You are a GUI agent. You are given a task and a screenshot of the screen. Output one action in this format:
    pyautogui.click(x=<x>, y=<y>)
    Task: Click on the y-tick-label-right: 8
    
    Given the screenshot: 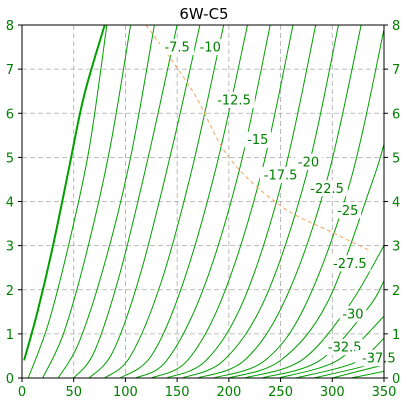 What is the action you would take?
    pyautogui.click(x=396, y=26)
    